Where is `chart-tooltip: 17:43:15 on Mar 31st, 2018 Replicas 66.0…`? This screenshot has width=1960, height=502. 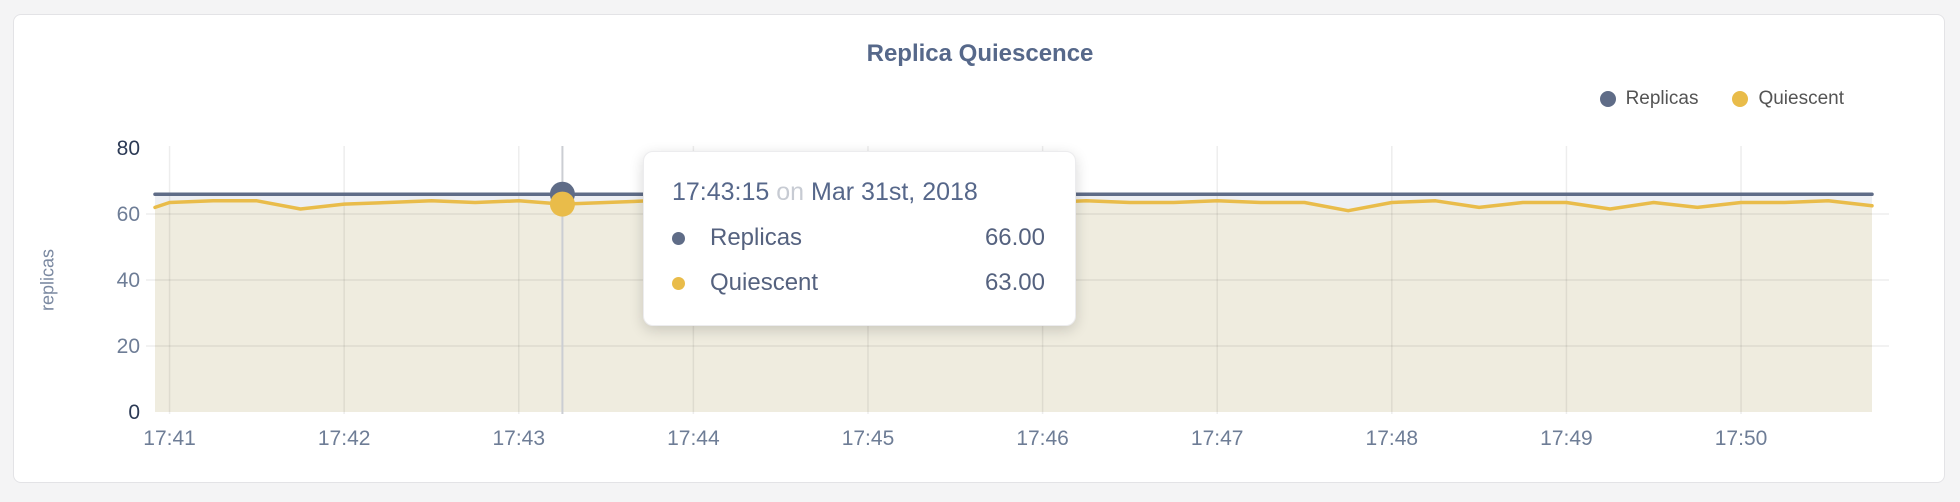 chart-tooltip: 17:43:15 on Mar 31st, 2018 Replicas 66.0… is located at coordinates (859, 238).